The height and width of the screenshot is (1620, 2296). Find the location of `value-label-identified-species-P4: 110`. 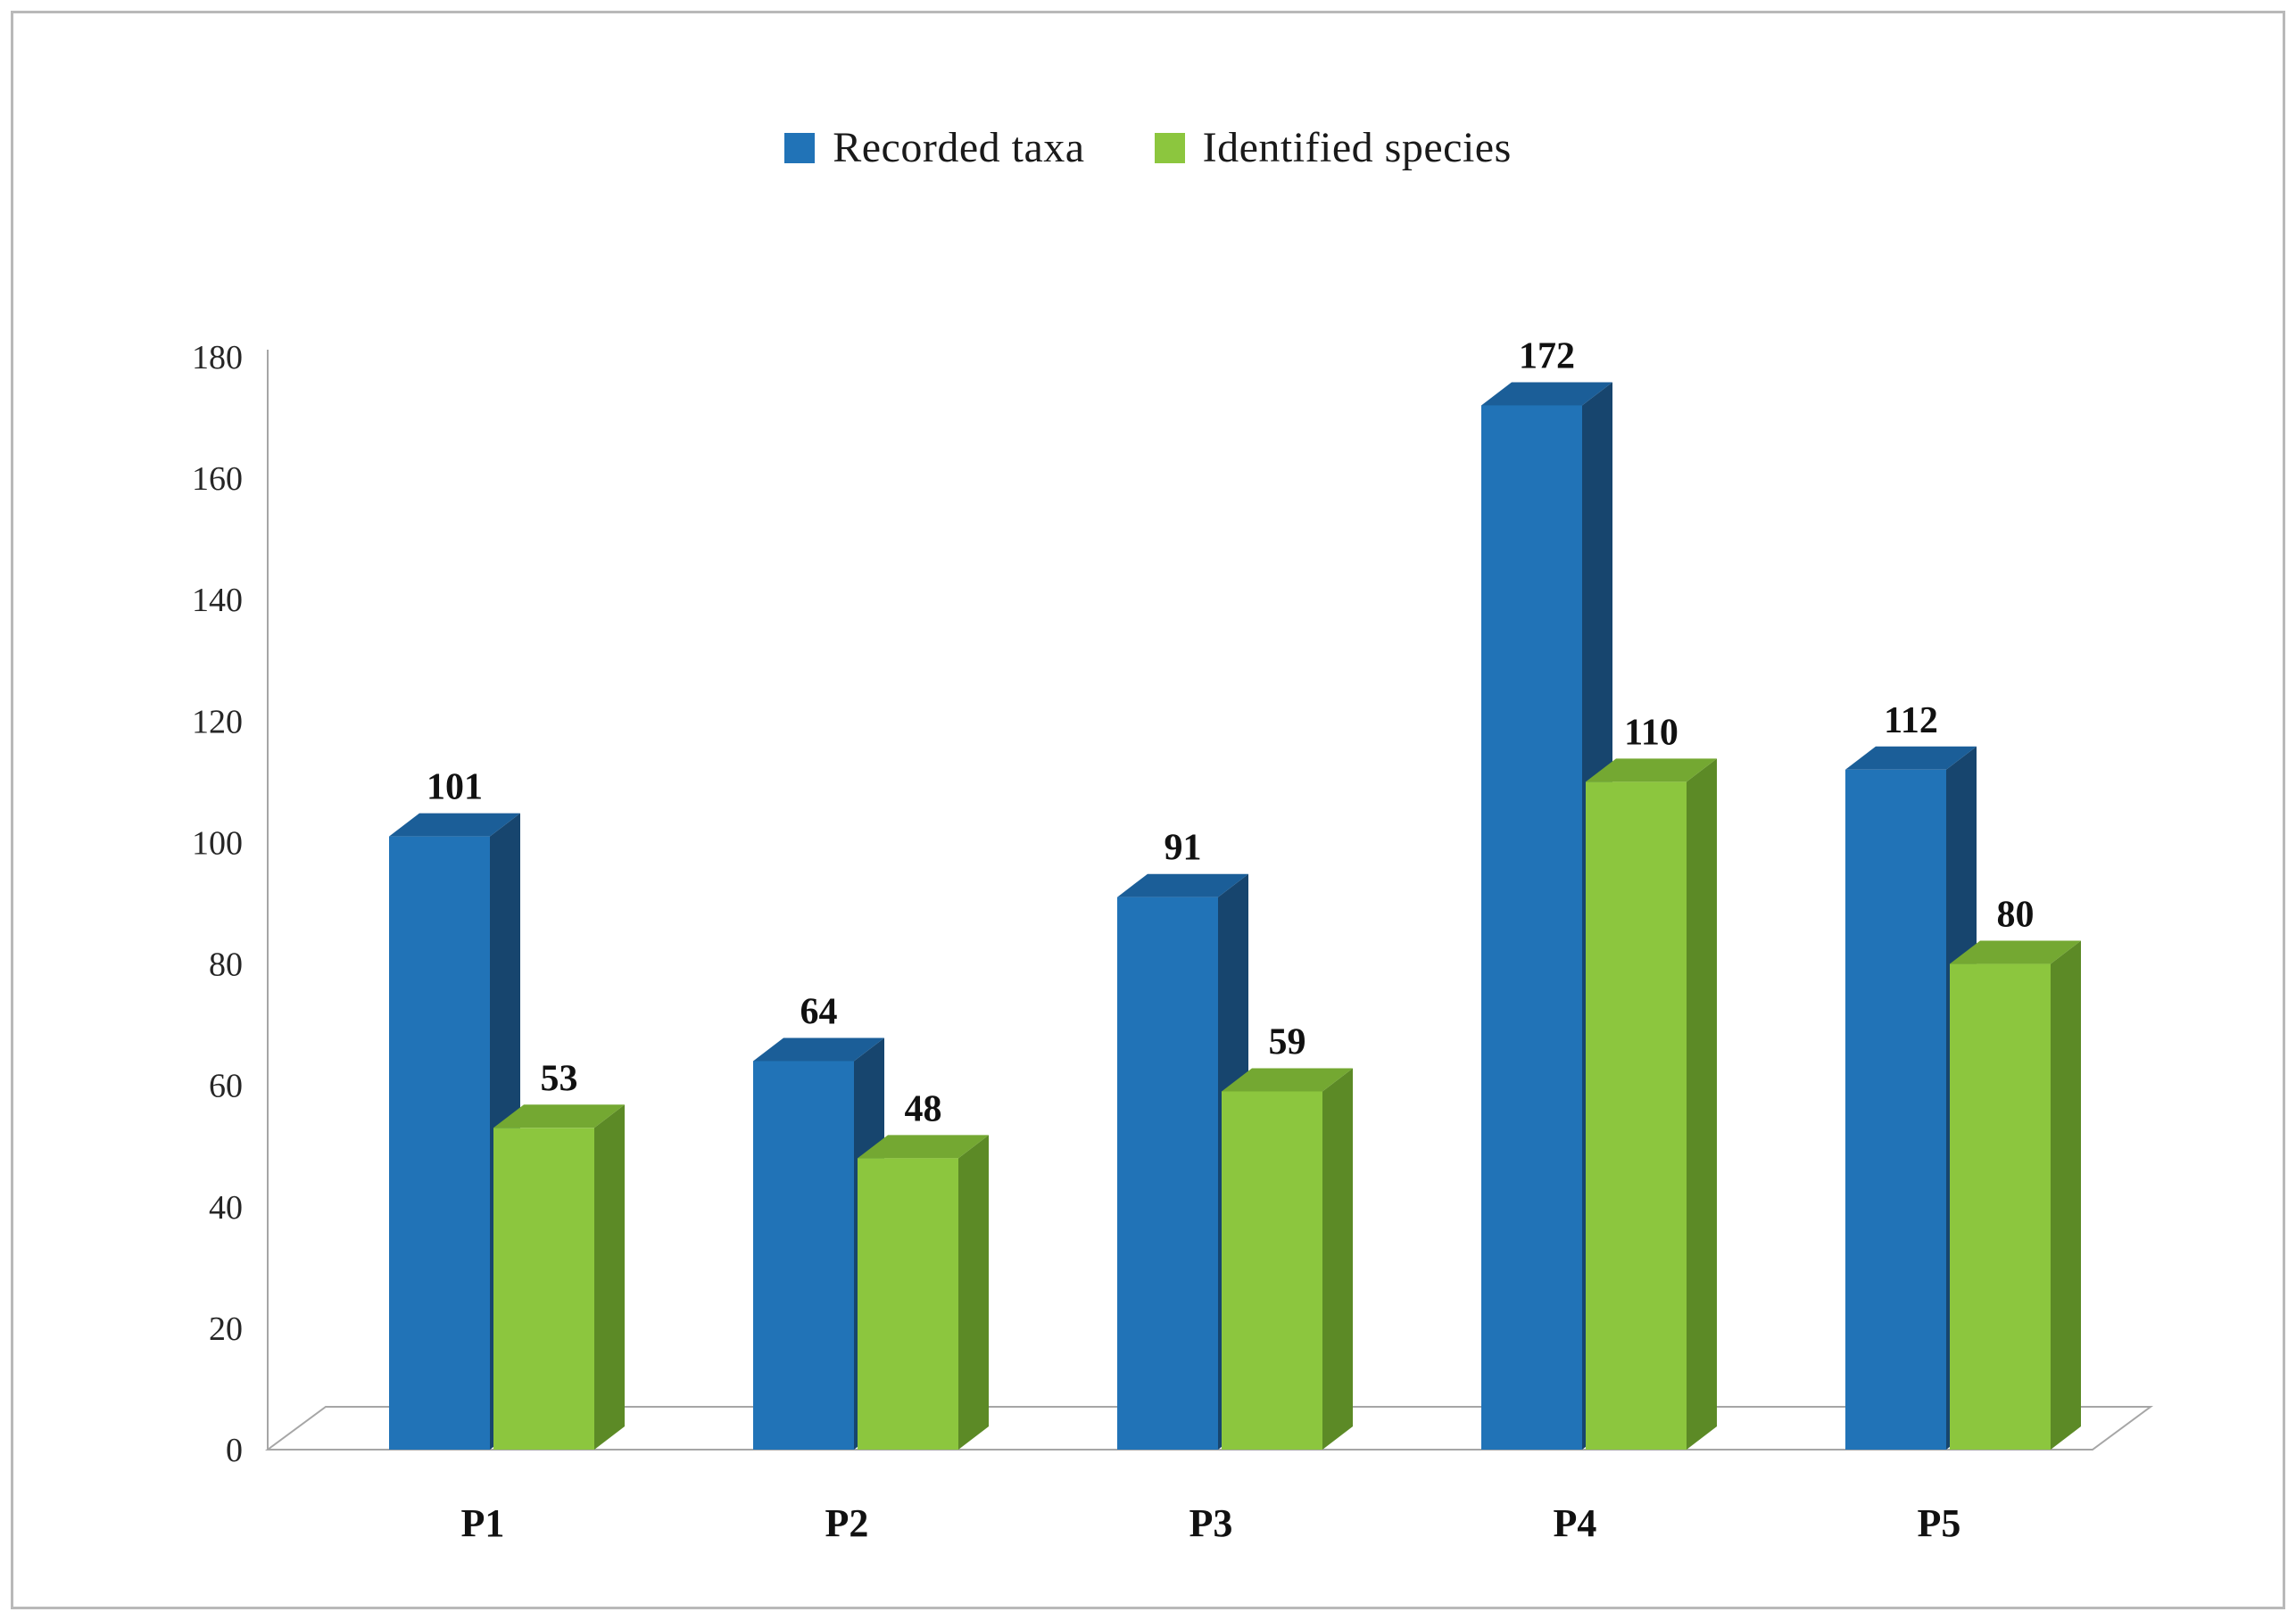

value-label-identified-species-P4: 110 is located at coordinates (1651, 732).